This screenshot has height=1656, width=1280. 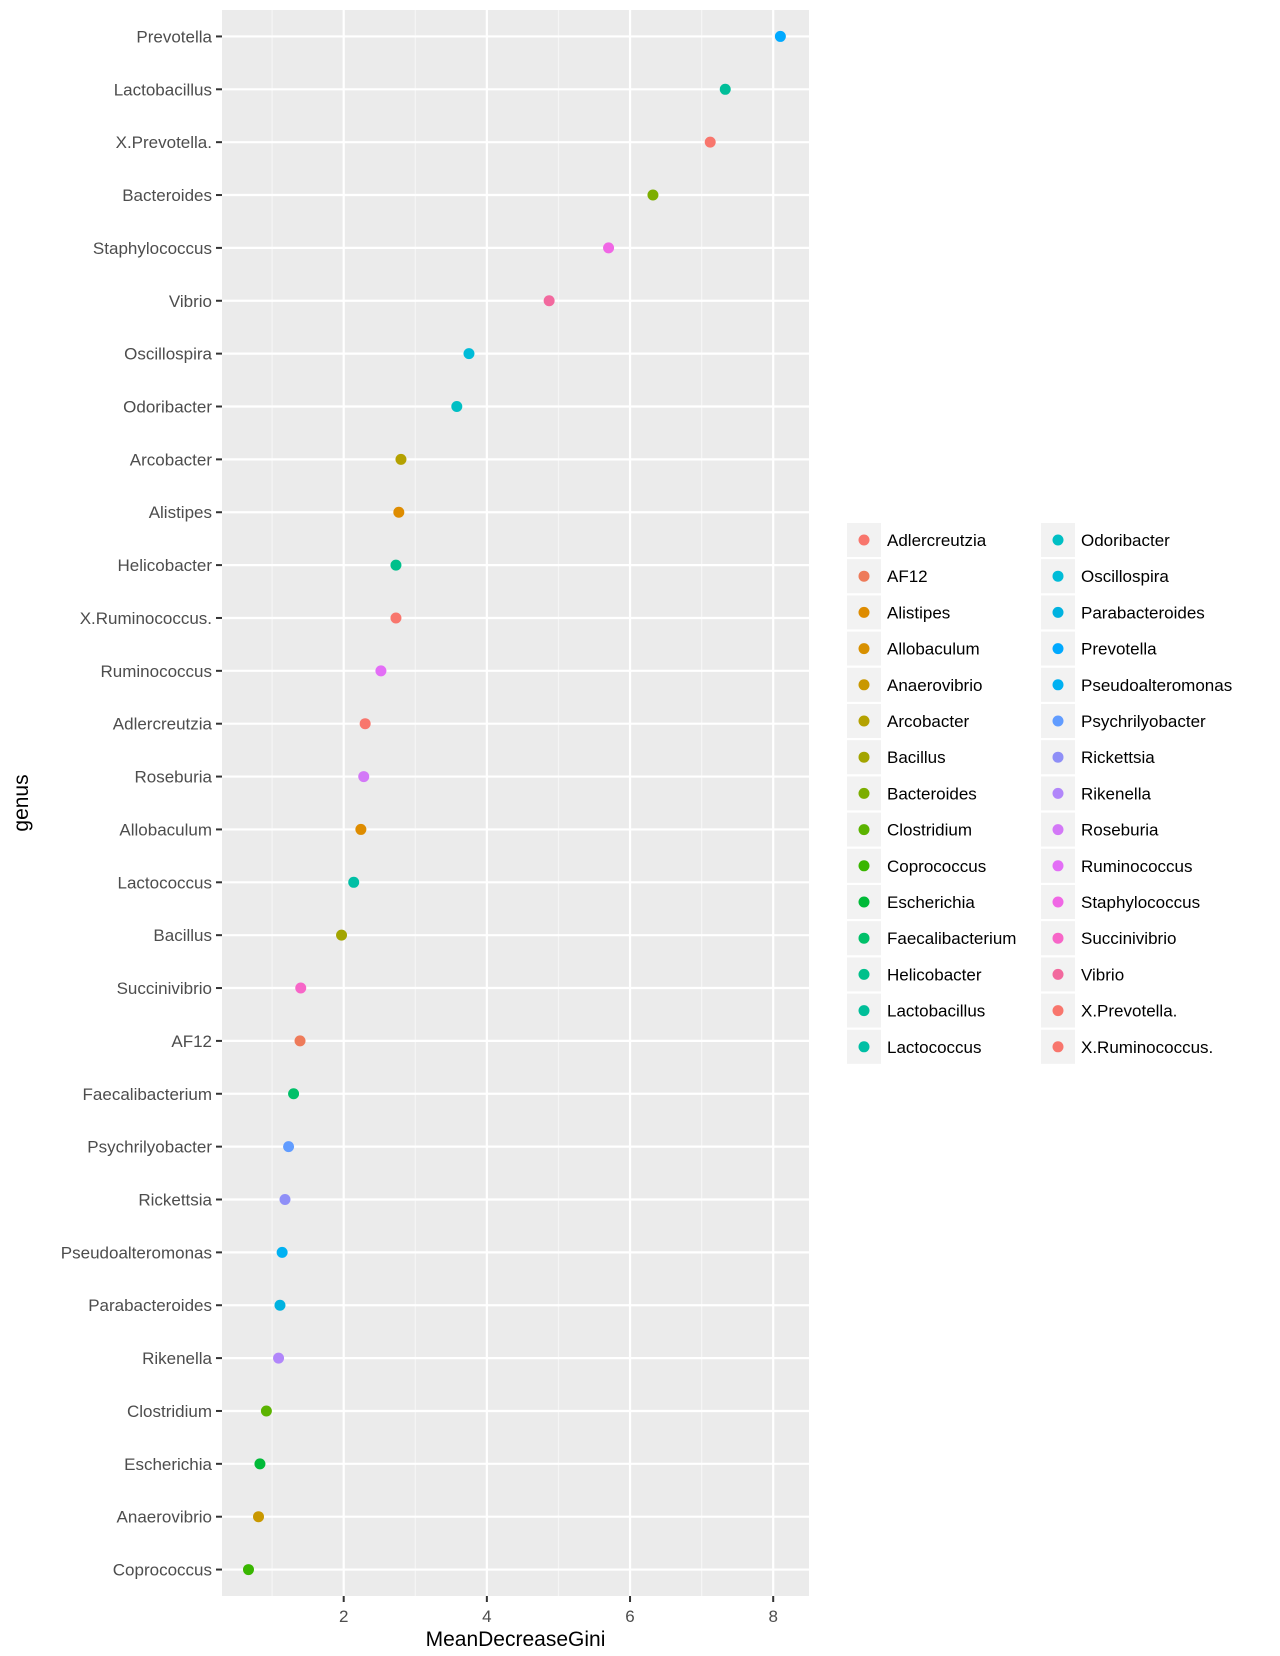 What do you see at coordinates (934, 685) in the screenshot?
I see `legend-label: Anaerovibrio` at bounding box center [934, 685].